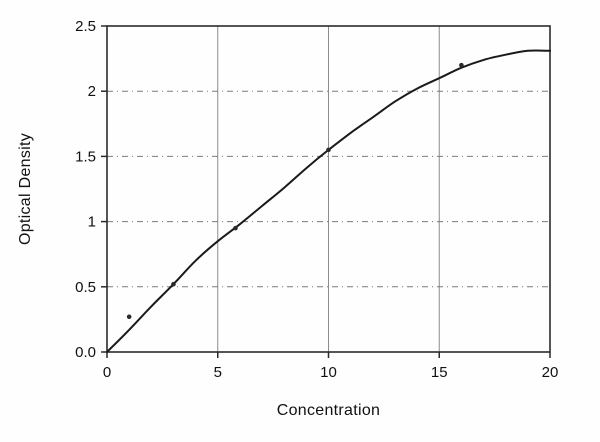 The height and width of the screenshot is (442, 600). Describe the element at coordinates (328, 372) in the screenshot. I see `x-tick-label: 10` at that location.